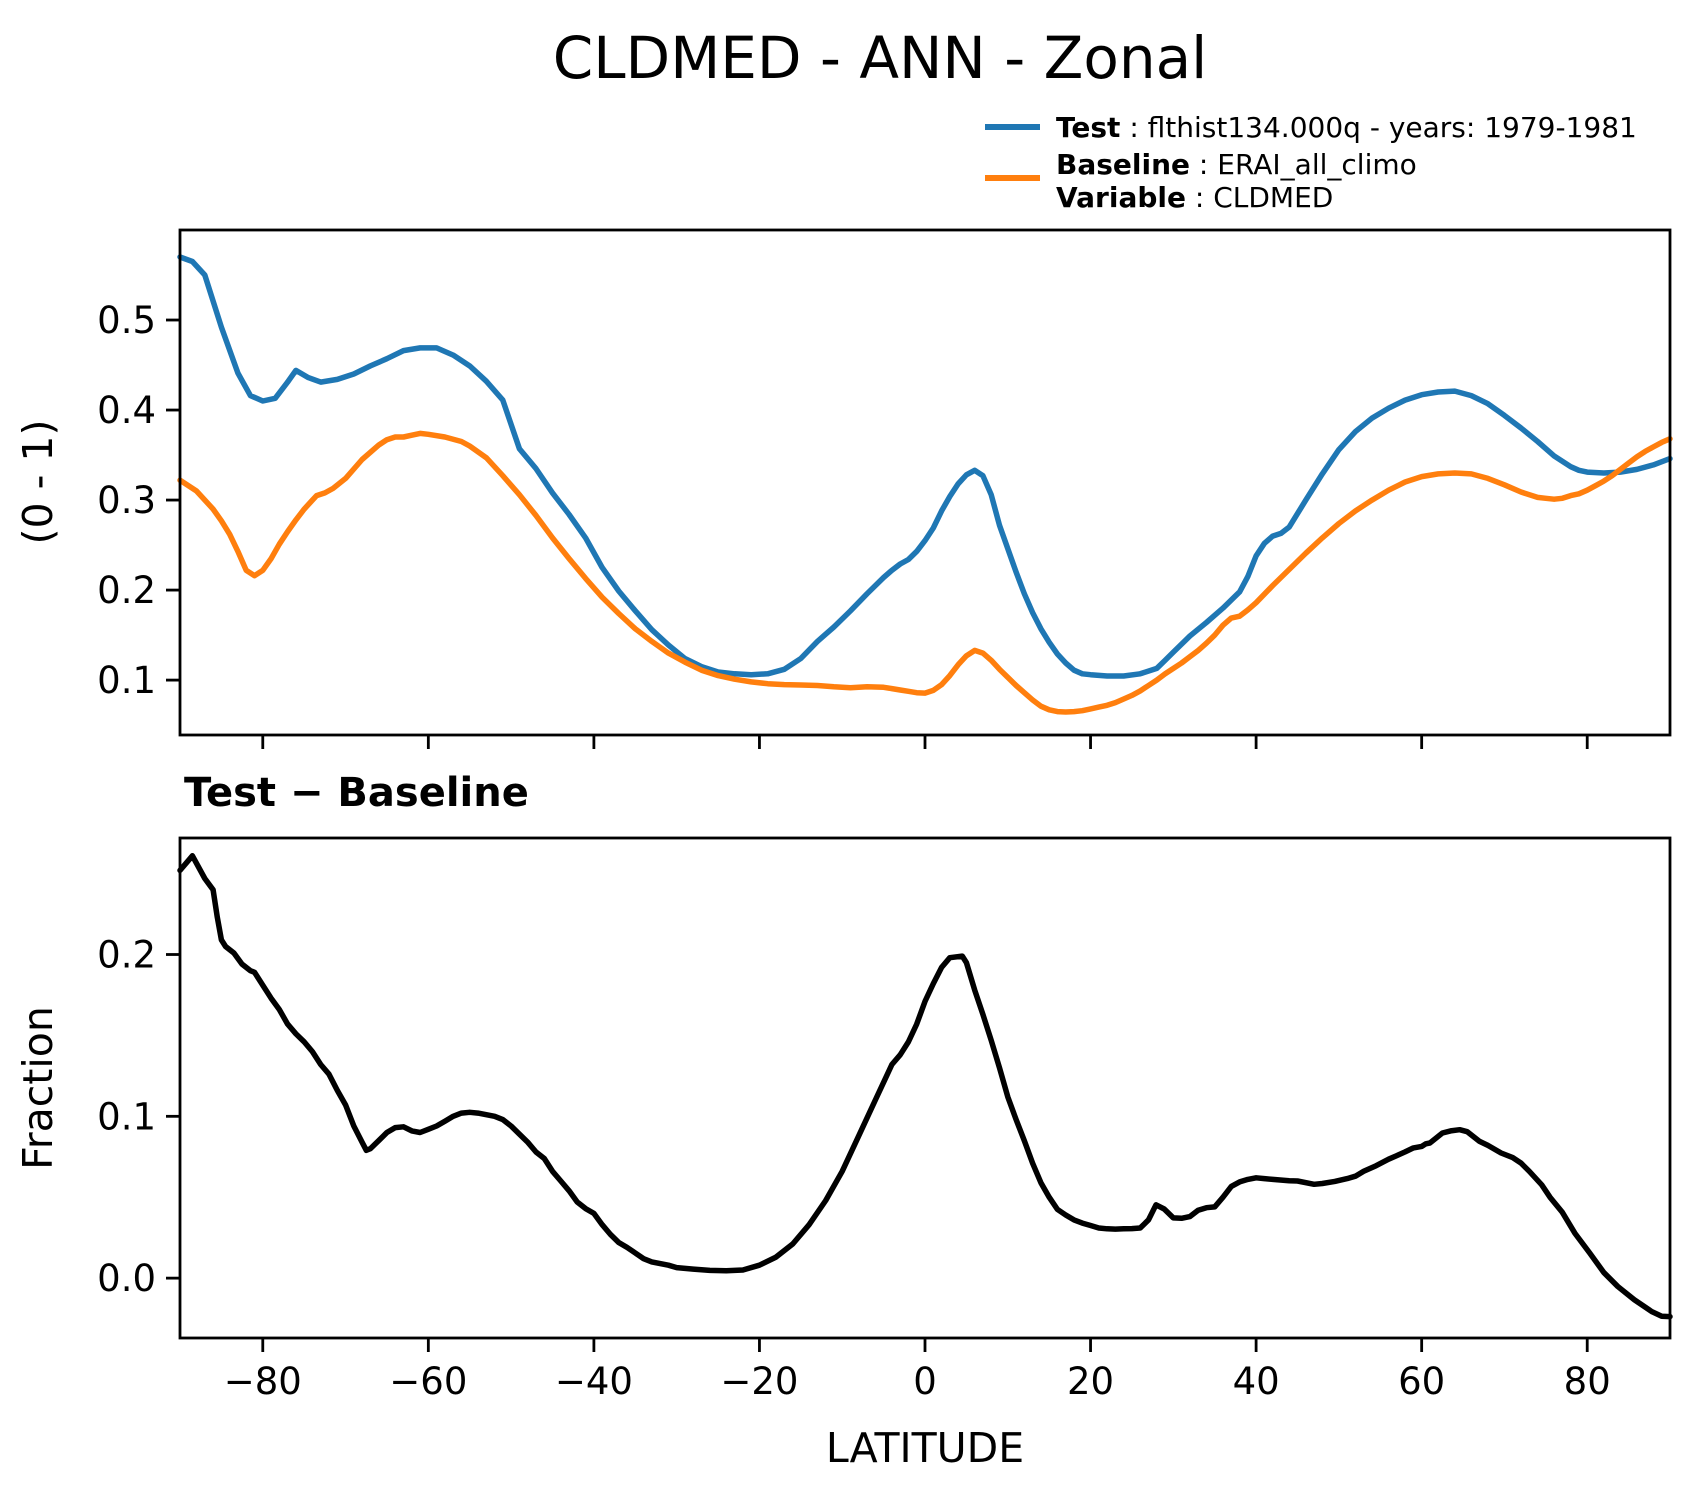  I want to click on figure-title: CLDMED - ANN - Zonal, so click(880, 58).